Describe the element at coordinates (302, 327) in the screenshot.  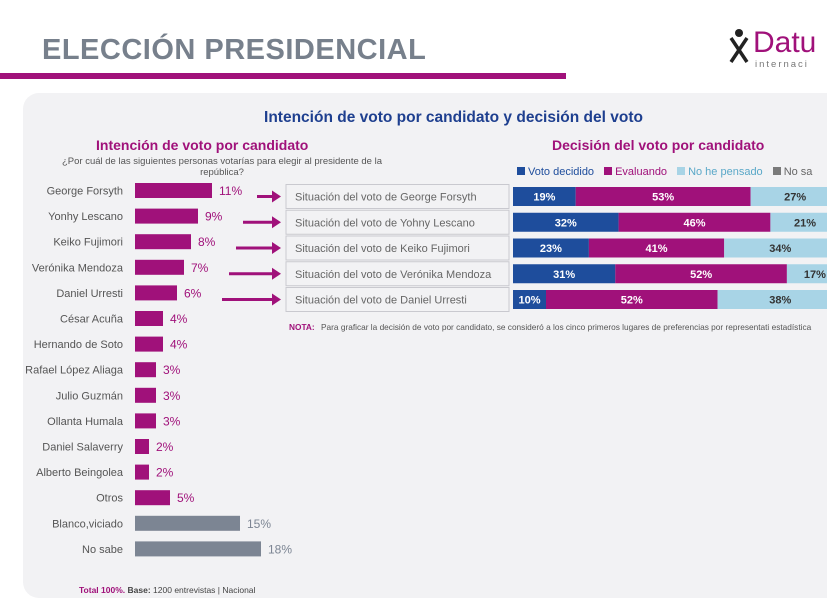
I see `note-label: NOTA:` at that location.